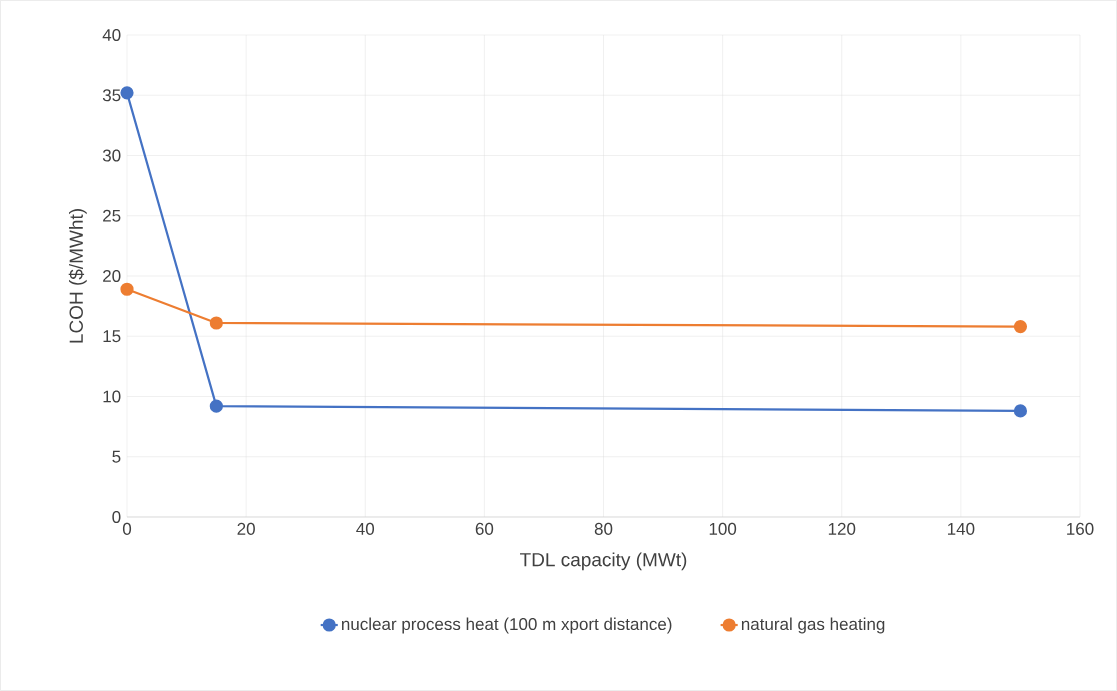  I want to click on y-tick-label: 40, so click(111, 35).